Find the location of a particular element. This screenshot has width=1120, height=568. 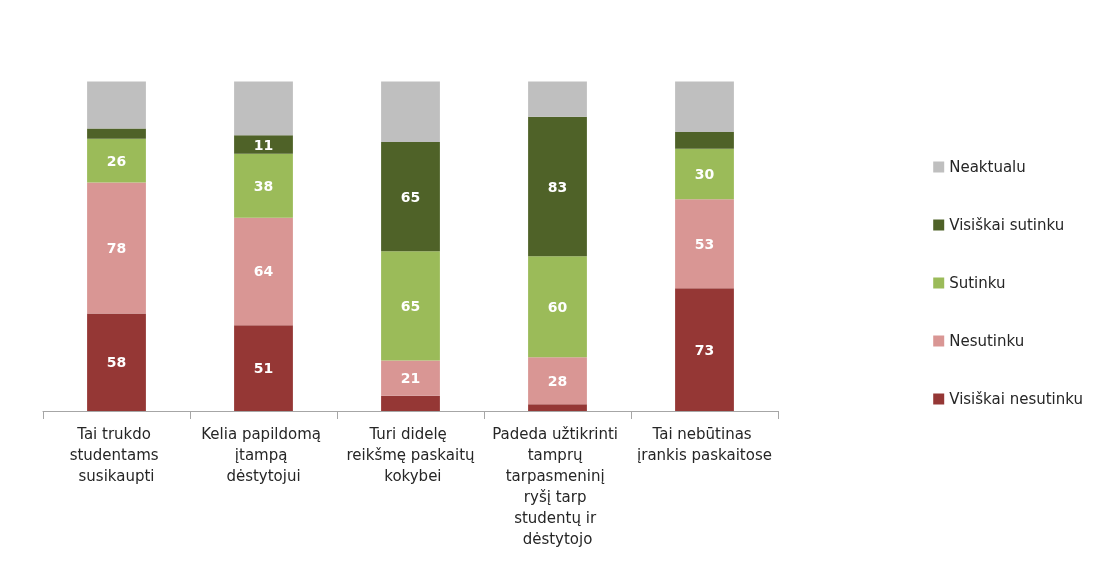

legend-label: Visiškai sutinku is located at coordinates (1007, 225).